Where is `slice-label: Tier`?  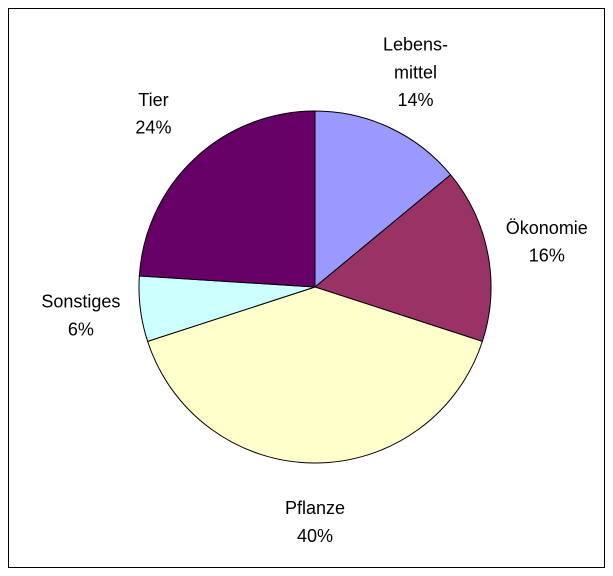
slice-label: Tier is located at coordinates (153, 100).